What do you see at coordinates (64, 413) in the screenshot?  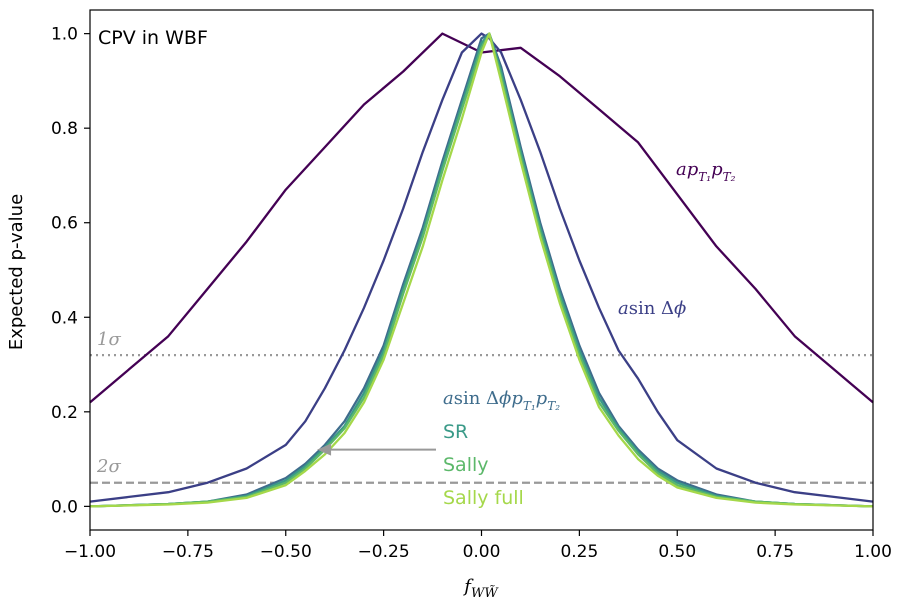 I see `y-tick-label: 0.2` at bounding box center [64, 413].